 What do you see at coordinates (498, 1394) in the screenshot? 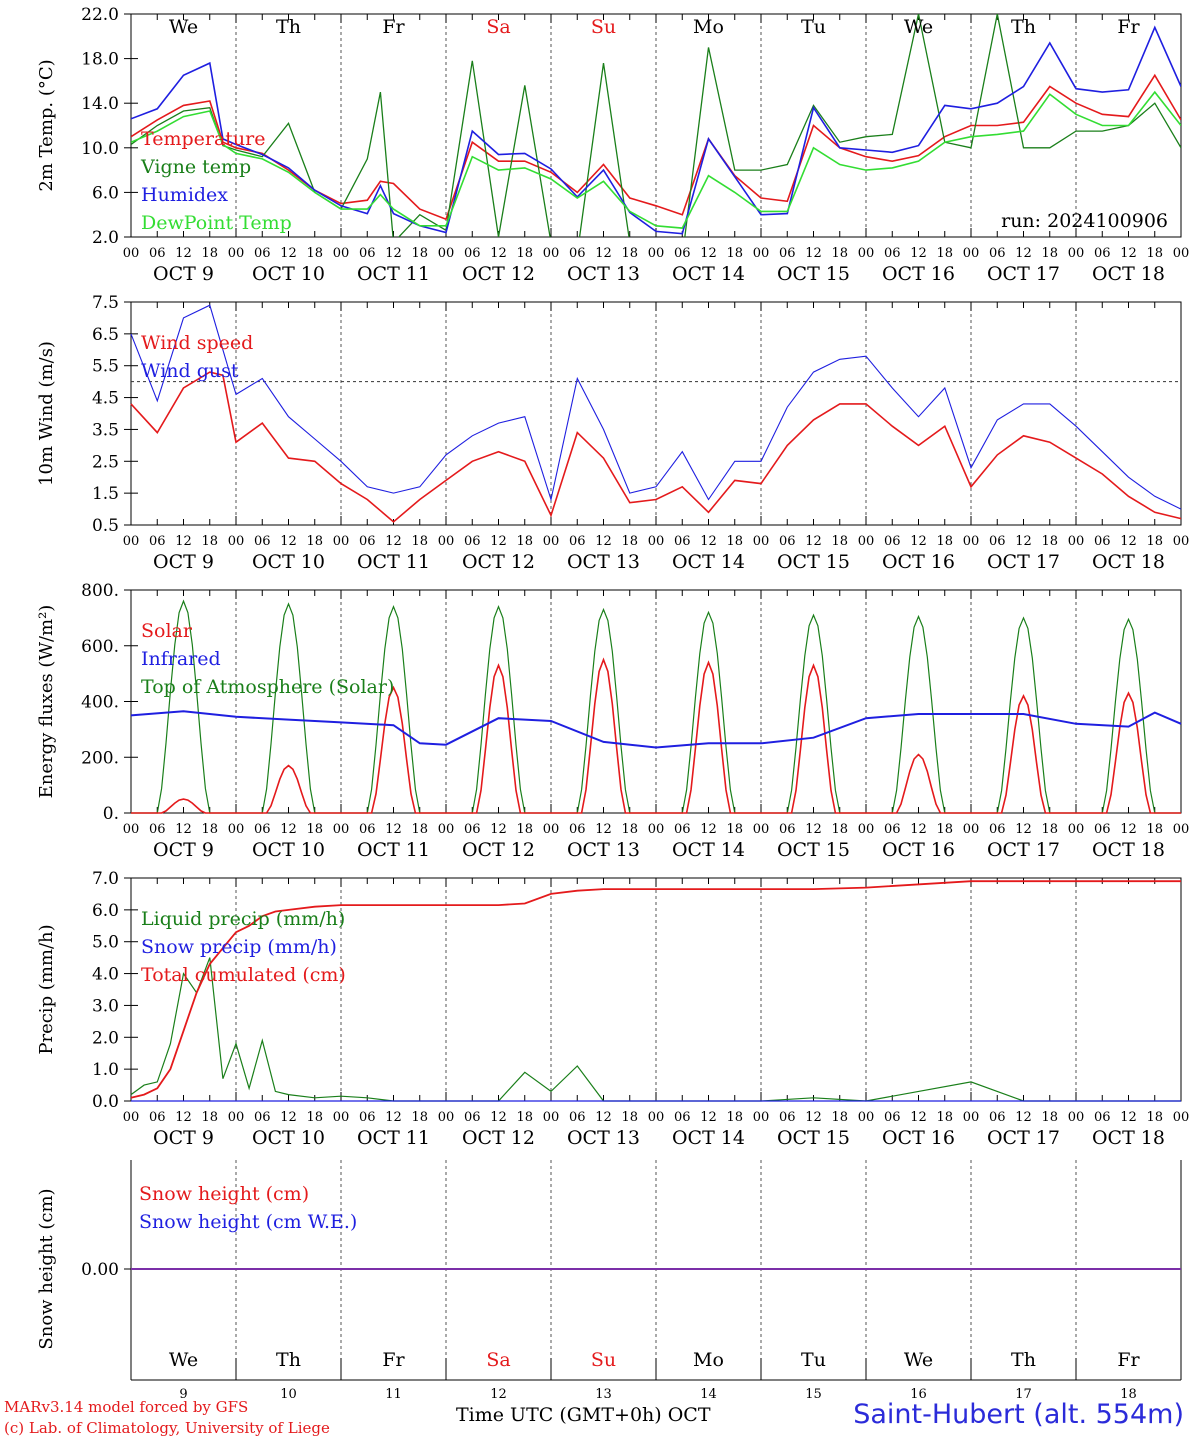
I see `day-number-label: 12` at bounding box center [498, 1394].